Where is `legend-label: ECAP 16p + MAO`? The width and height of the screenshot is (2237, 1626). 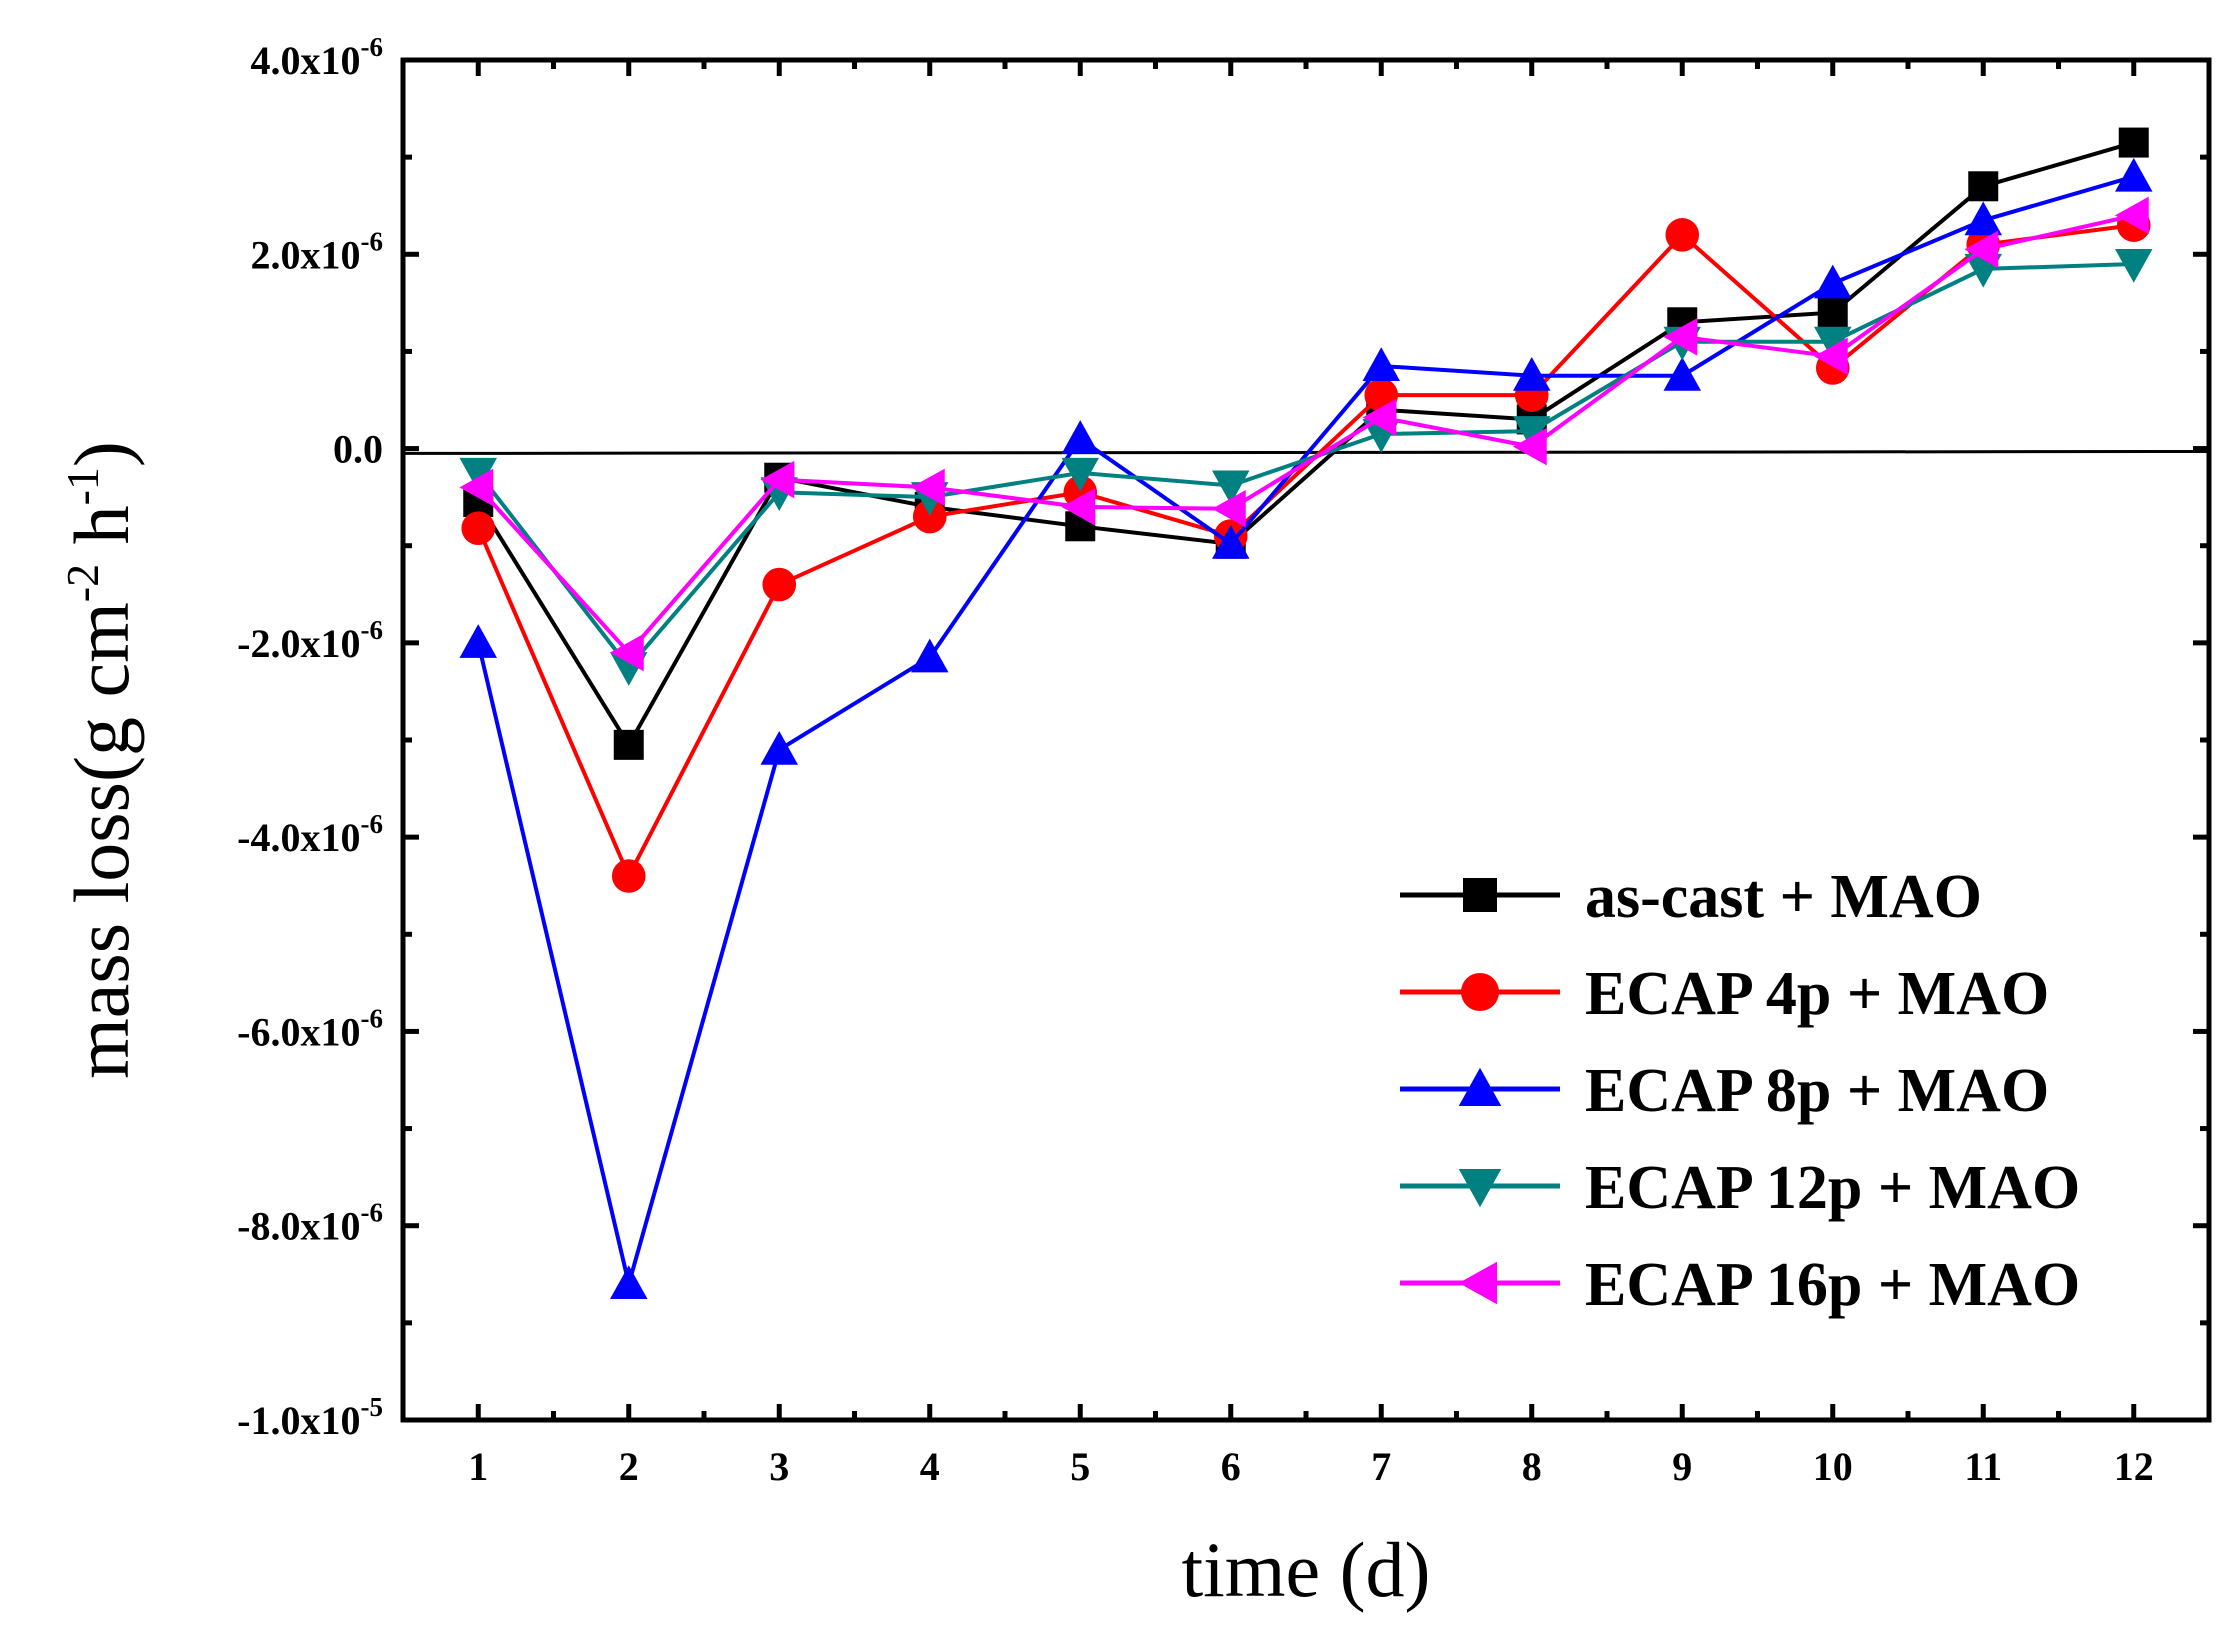
legend-label: ECAP 16p + MAO is located at coordinates (1832, 1285).